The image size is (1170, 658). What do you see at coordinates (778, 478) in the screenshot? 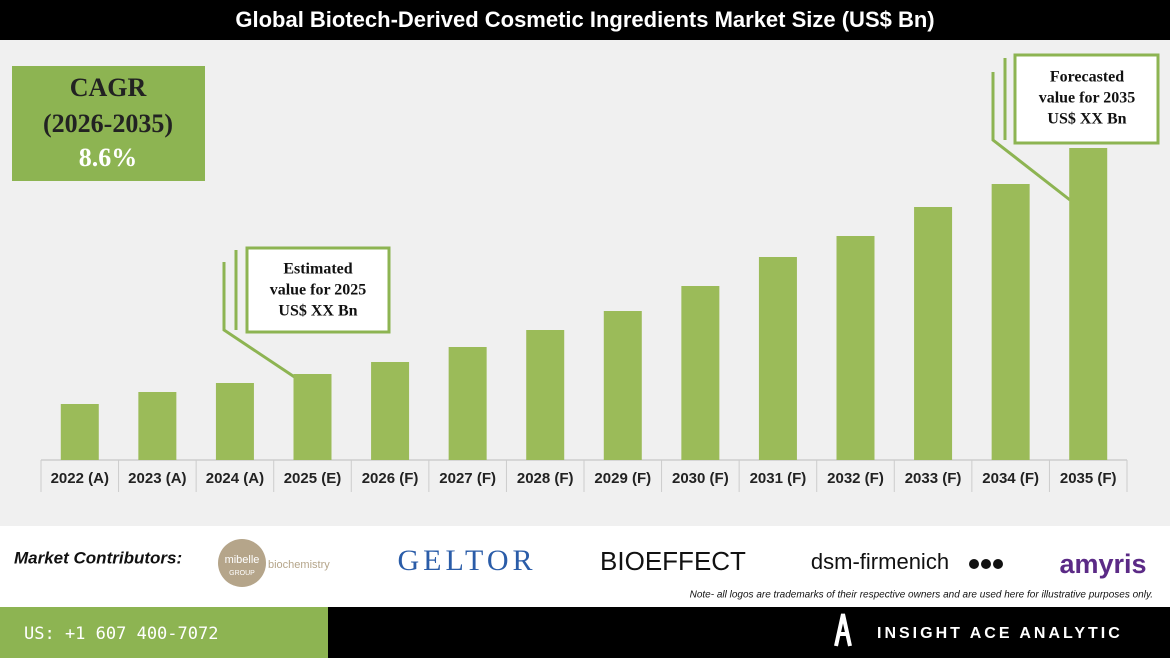
I see `x-tick-label: 2031 (F)` at bounding box center [778, 478].